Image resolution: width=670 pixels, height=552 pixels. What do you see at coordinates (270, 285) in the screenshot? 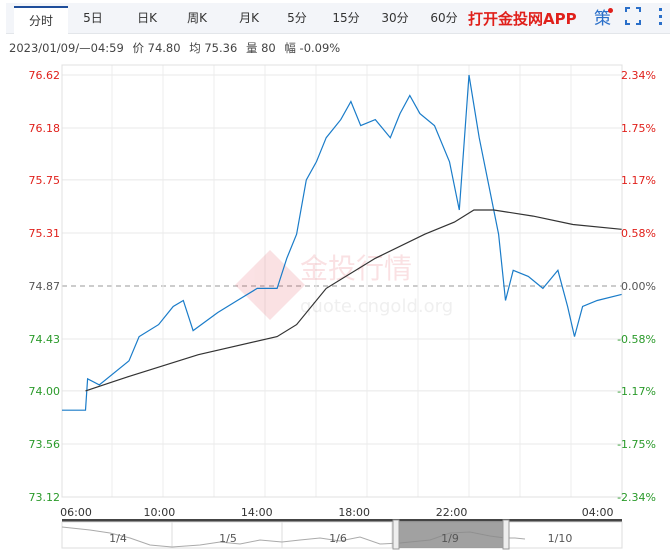
I see `watermark-logo` at bounding box center [270, 285].